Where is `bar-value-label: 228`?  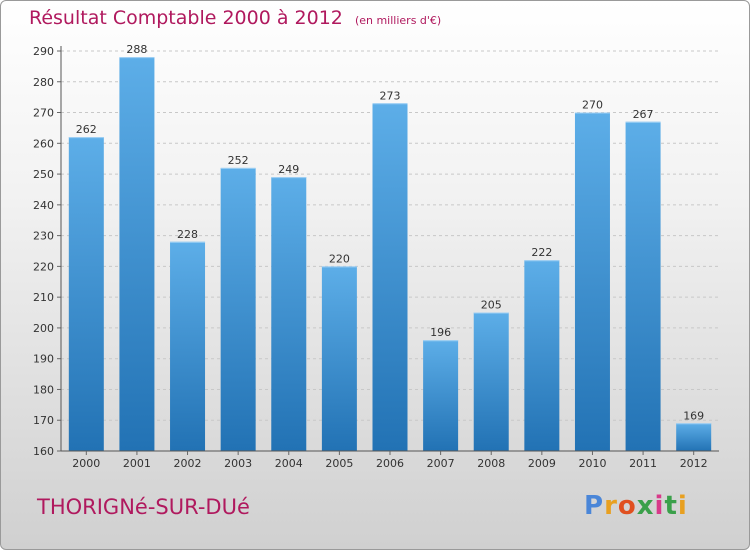 bar-value-label: 228 is located at coordinates (187, 234).